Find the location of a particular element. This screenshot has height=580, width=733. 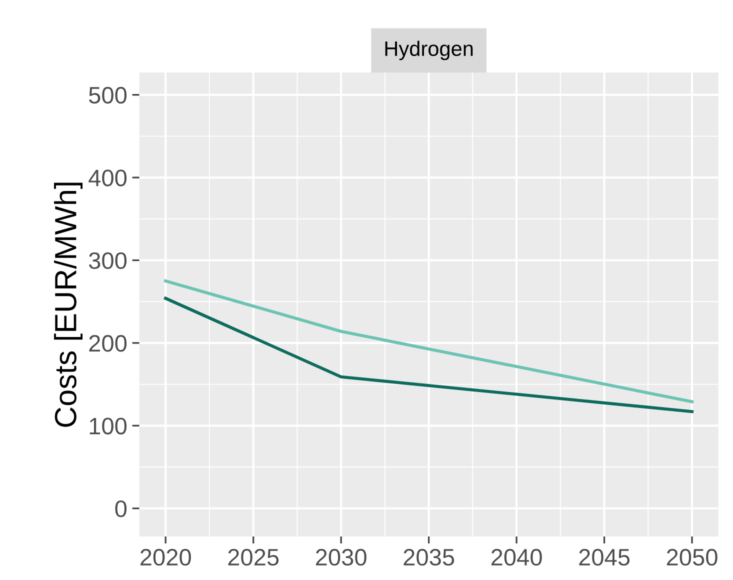

y-tick-label: 100 is located at coordinates (108, 426).